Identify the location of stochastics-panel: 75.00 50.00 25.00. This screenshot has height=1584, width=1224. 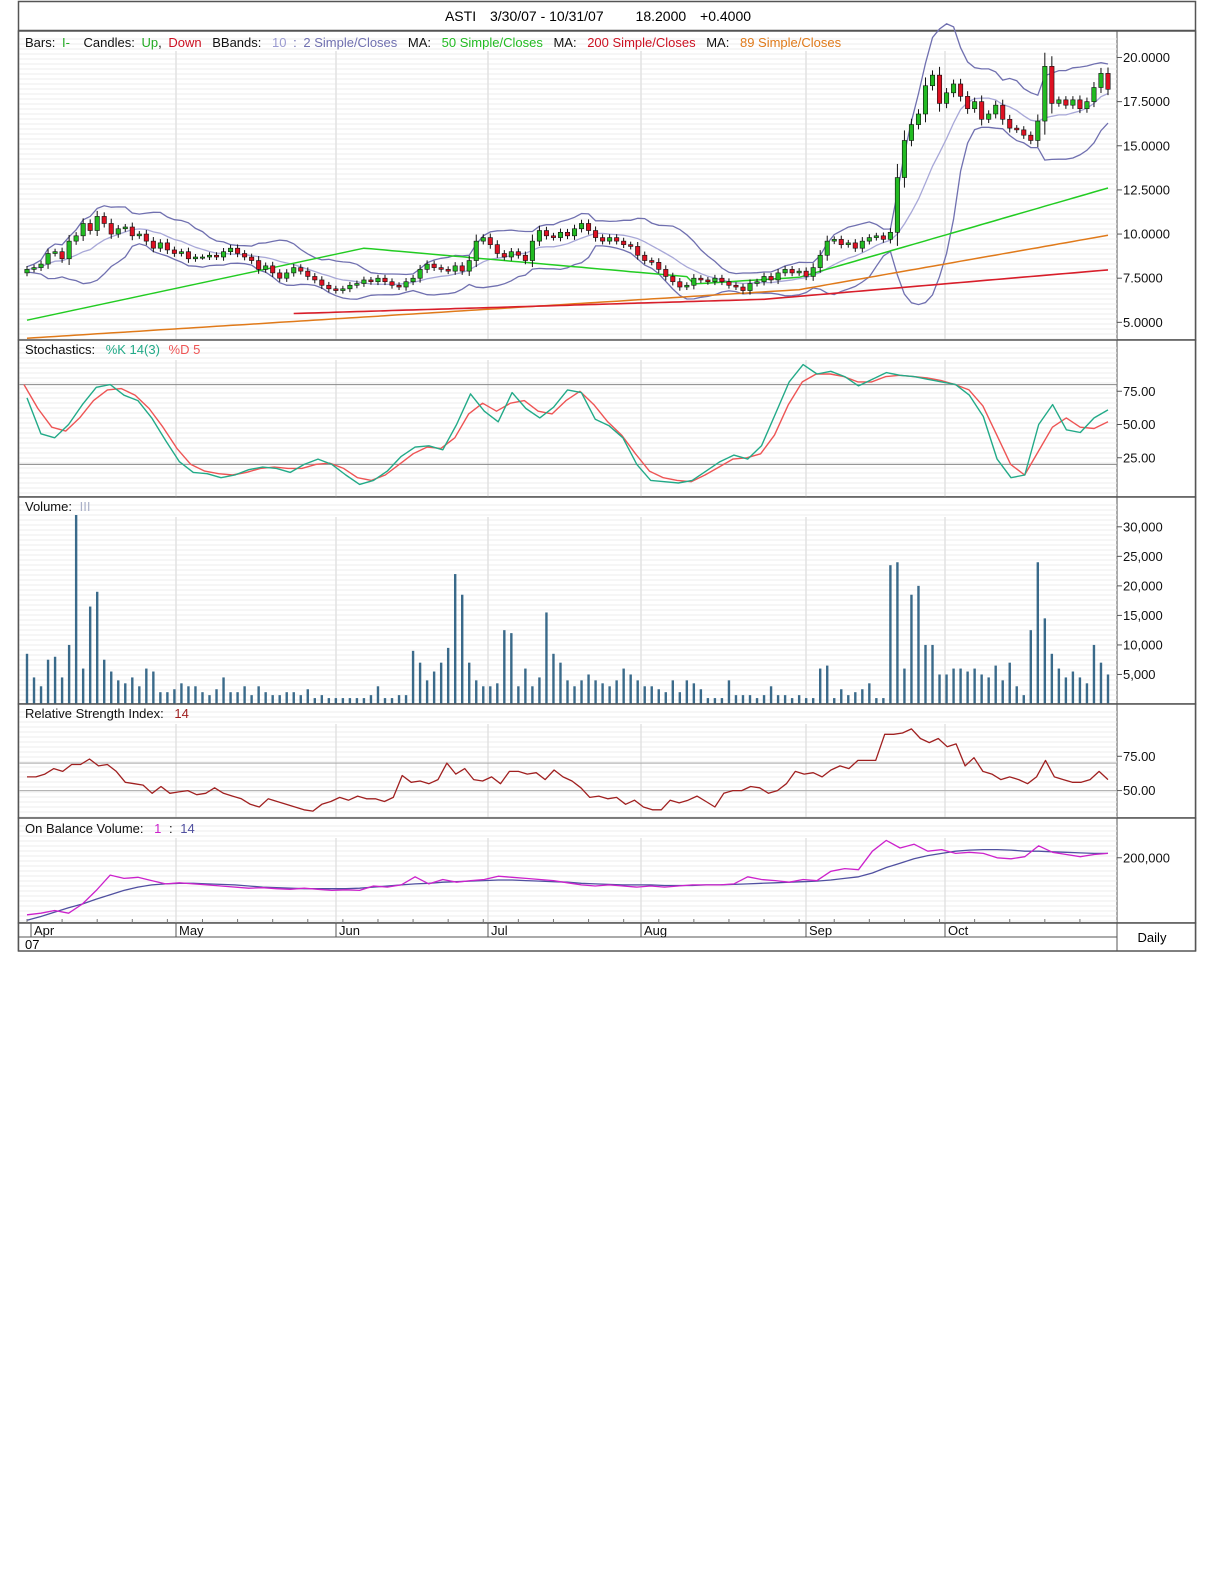
(607, 418).